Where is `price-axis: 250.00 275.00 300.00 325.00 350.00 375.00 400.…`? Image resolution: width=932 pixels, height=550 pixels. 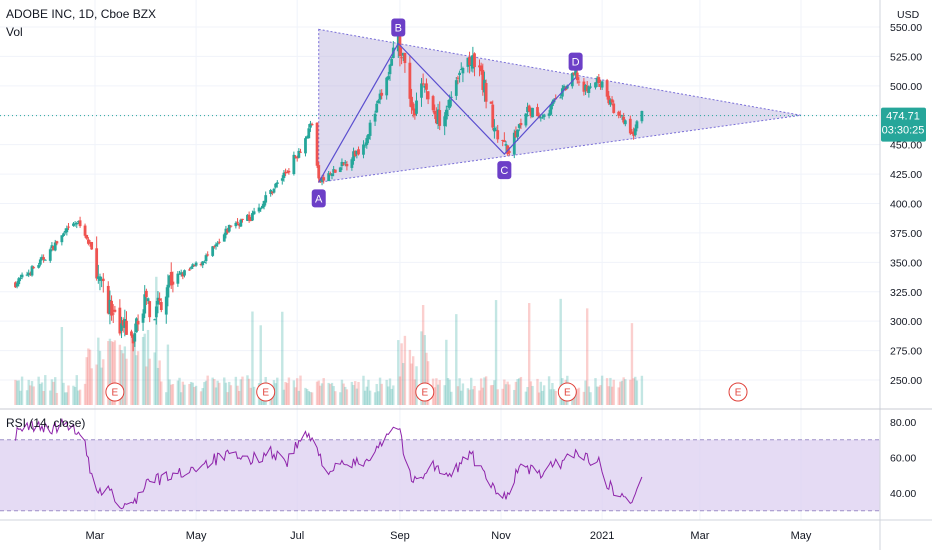
price-axis: 250.00 275.00 300.00 325.00 350.00 375.00 400.… is located at coordinates (906, 204).